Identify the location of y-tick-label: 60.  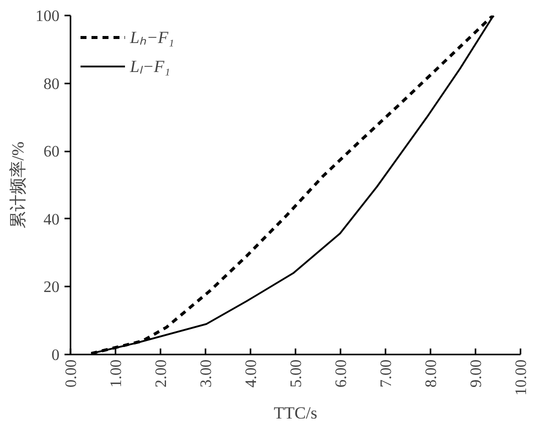
(52, 152).